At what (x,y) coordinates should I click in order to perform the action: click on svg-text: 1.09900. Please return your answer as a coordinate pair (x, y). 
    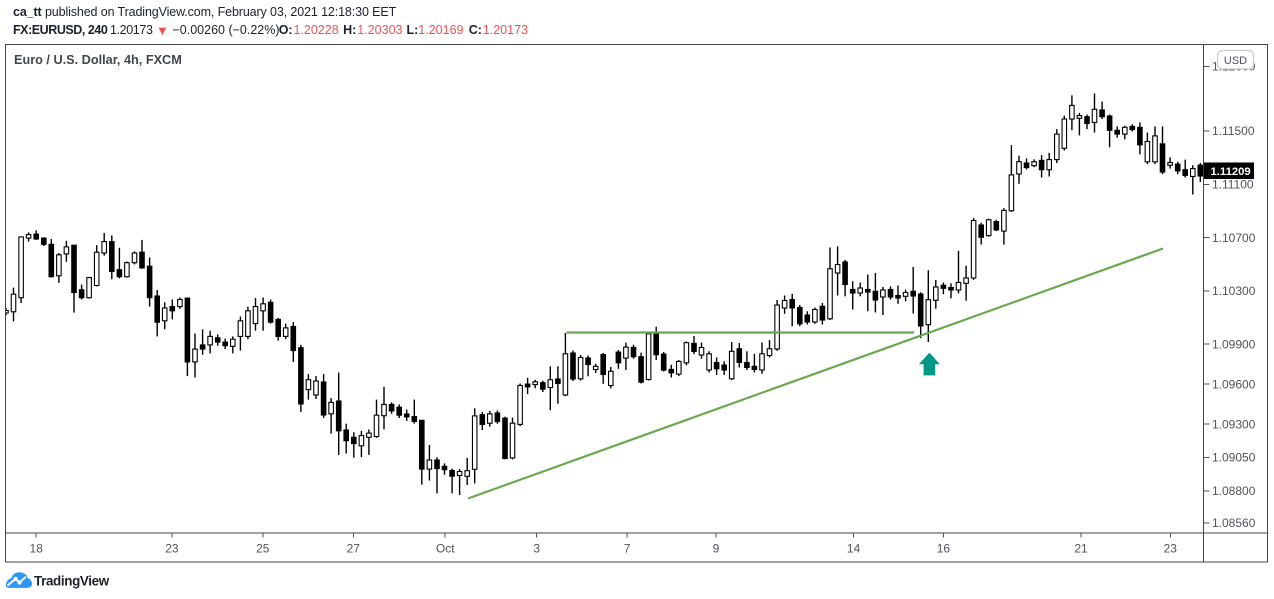
    Looking at the image, I should click on (1234, 344).